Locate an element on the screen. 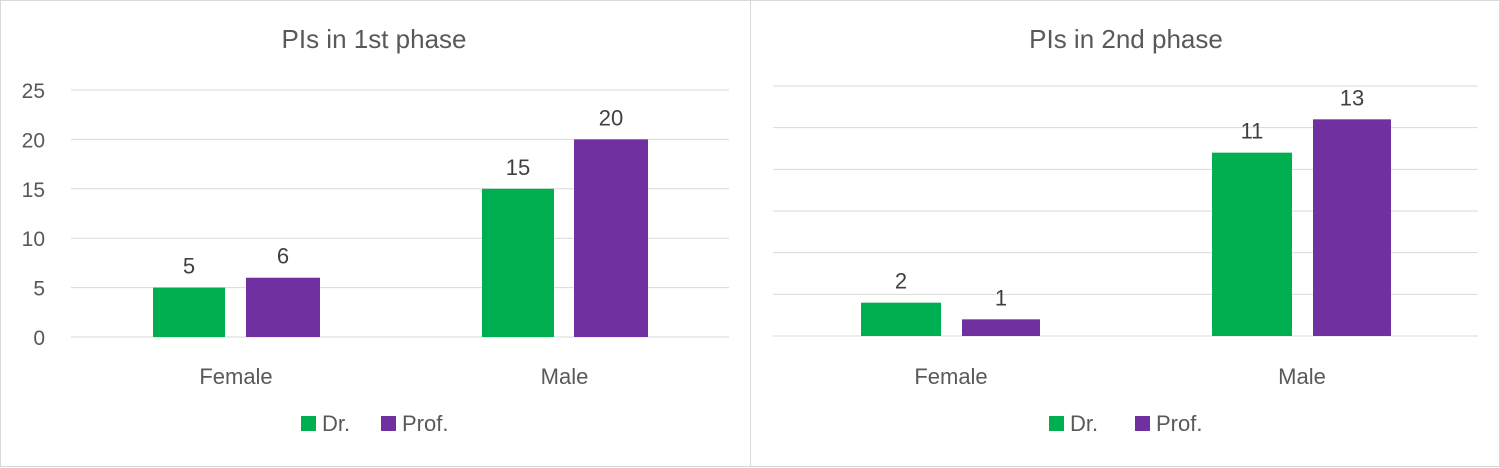 The height and width of the screenshot is (468, 1500). data-label: 13 is located at coordinates (1352, 97).